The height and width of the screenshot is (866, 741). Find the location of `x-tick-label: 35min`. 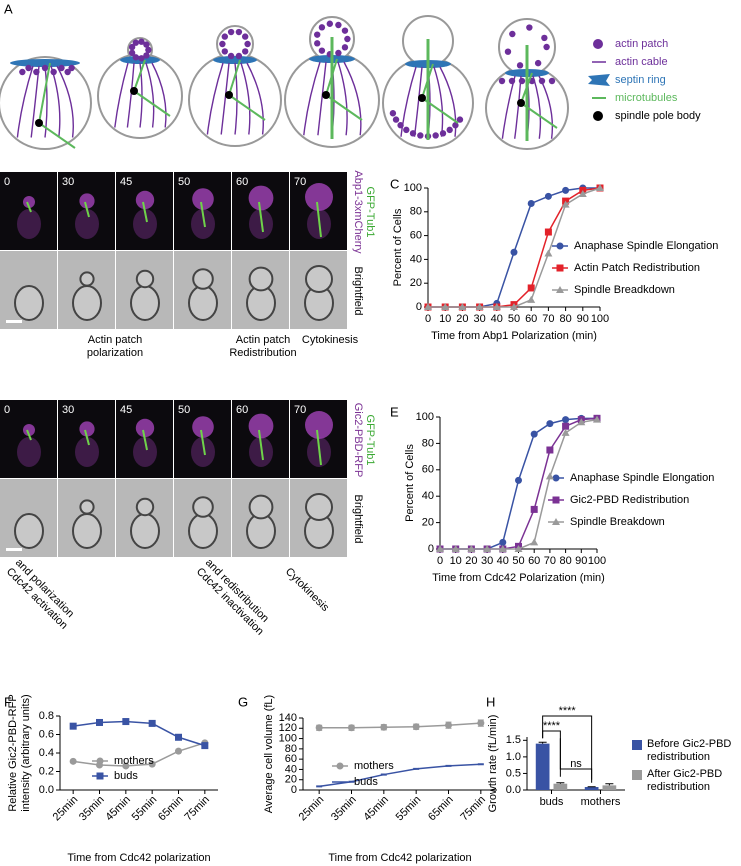

x-tick-label: 35min is located at coordinates (344, 809).